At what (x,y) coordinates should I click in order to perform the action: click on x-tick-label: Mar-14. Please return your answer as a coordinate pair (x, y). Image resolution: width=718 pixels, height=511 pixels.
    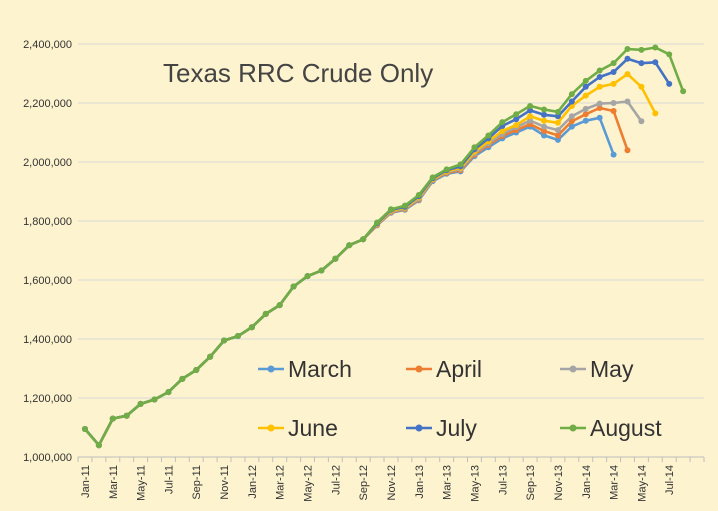
    Looking at the image, I should click on (615, 482).